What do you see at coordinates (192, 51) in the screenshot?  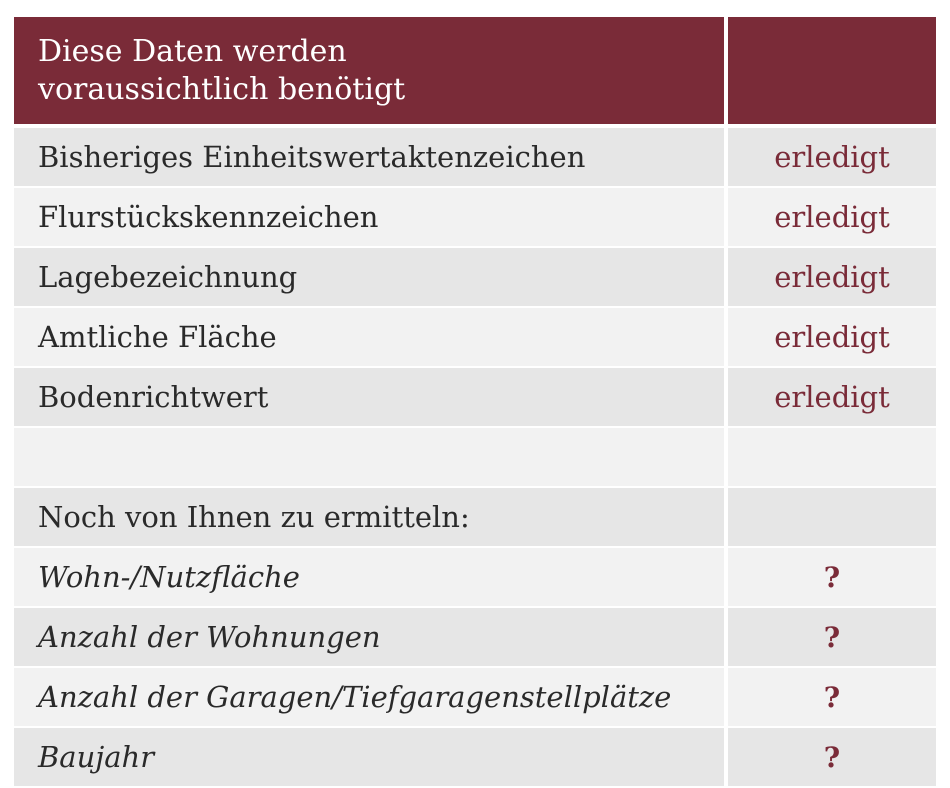 I see `header-title-line1: Diese Daten werden` at bounding box center [192, 51].